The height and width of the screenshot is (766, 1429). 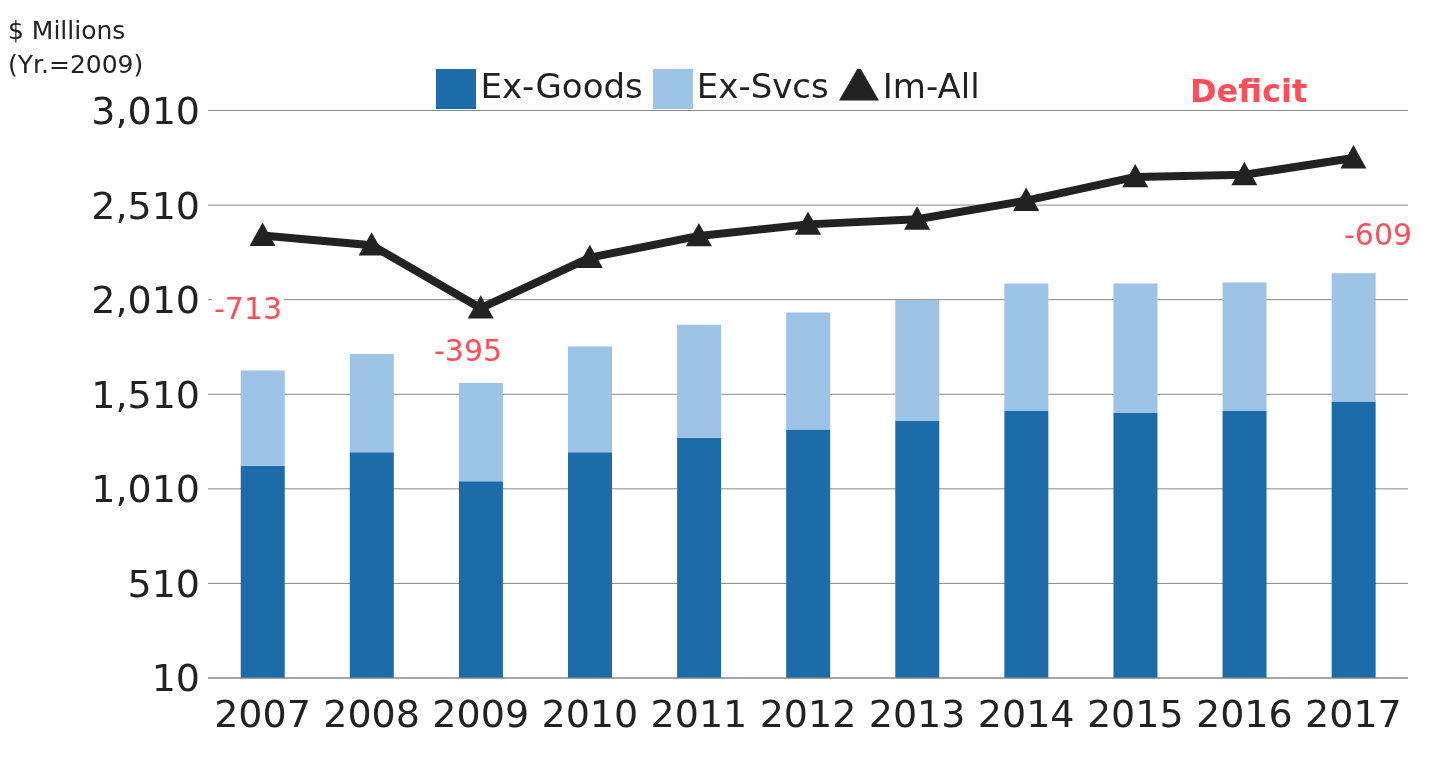 What do you see at coordinates (145, 394) in the screenshot?
I see `y-tick-label: 1,510` at bounding box center [145, 394].